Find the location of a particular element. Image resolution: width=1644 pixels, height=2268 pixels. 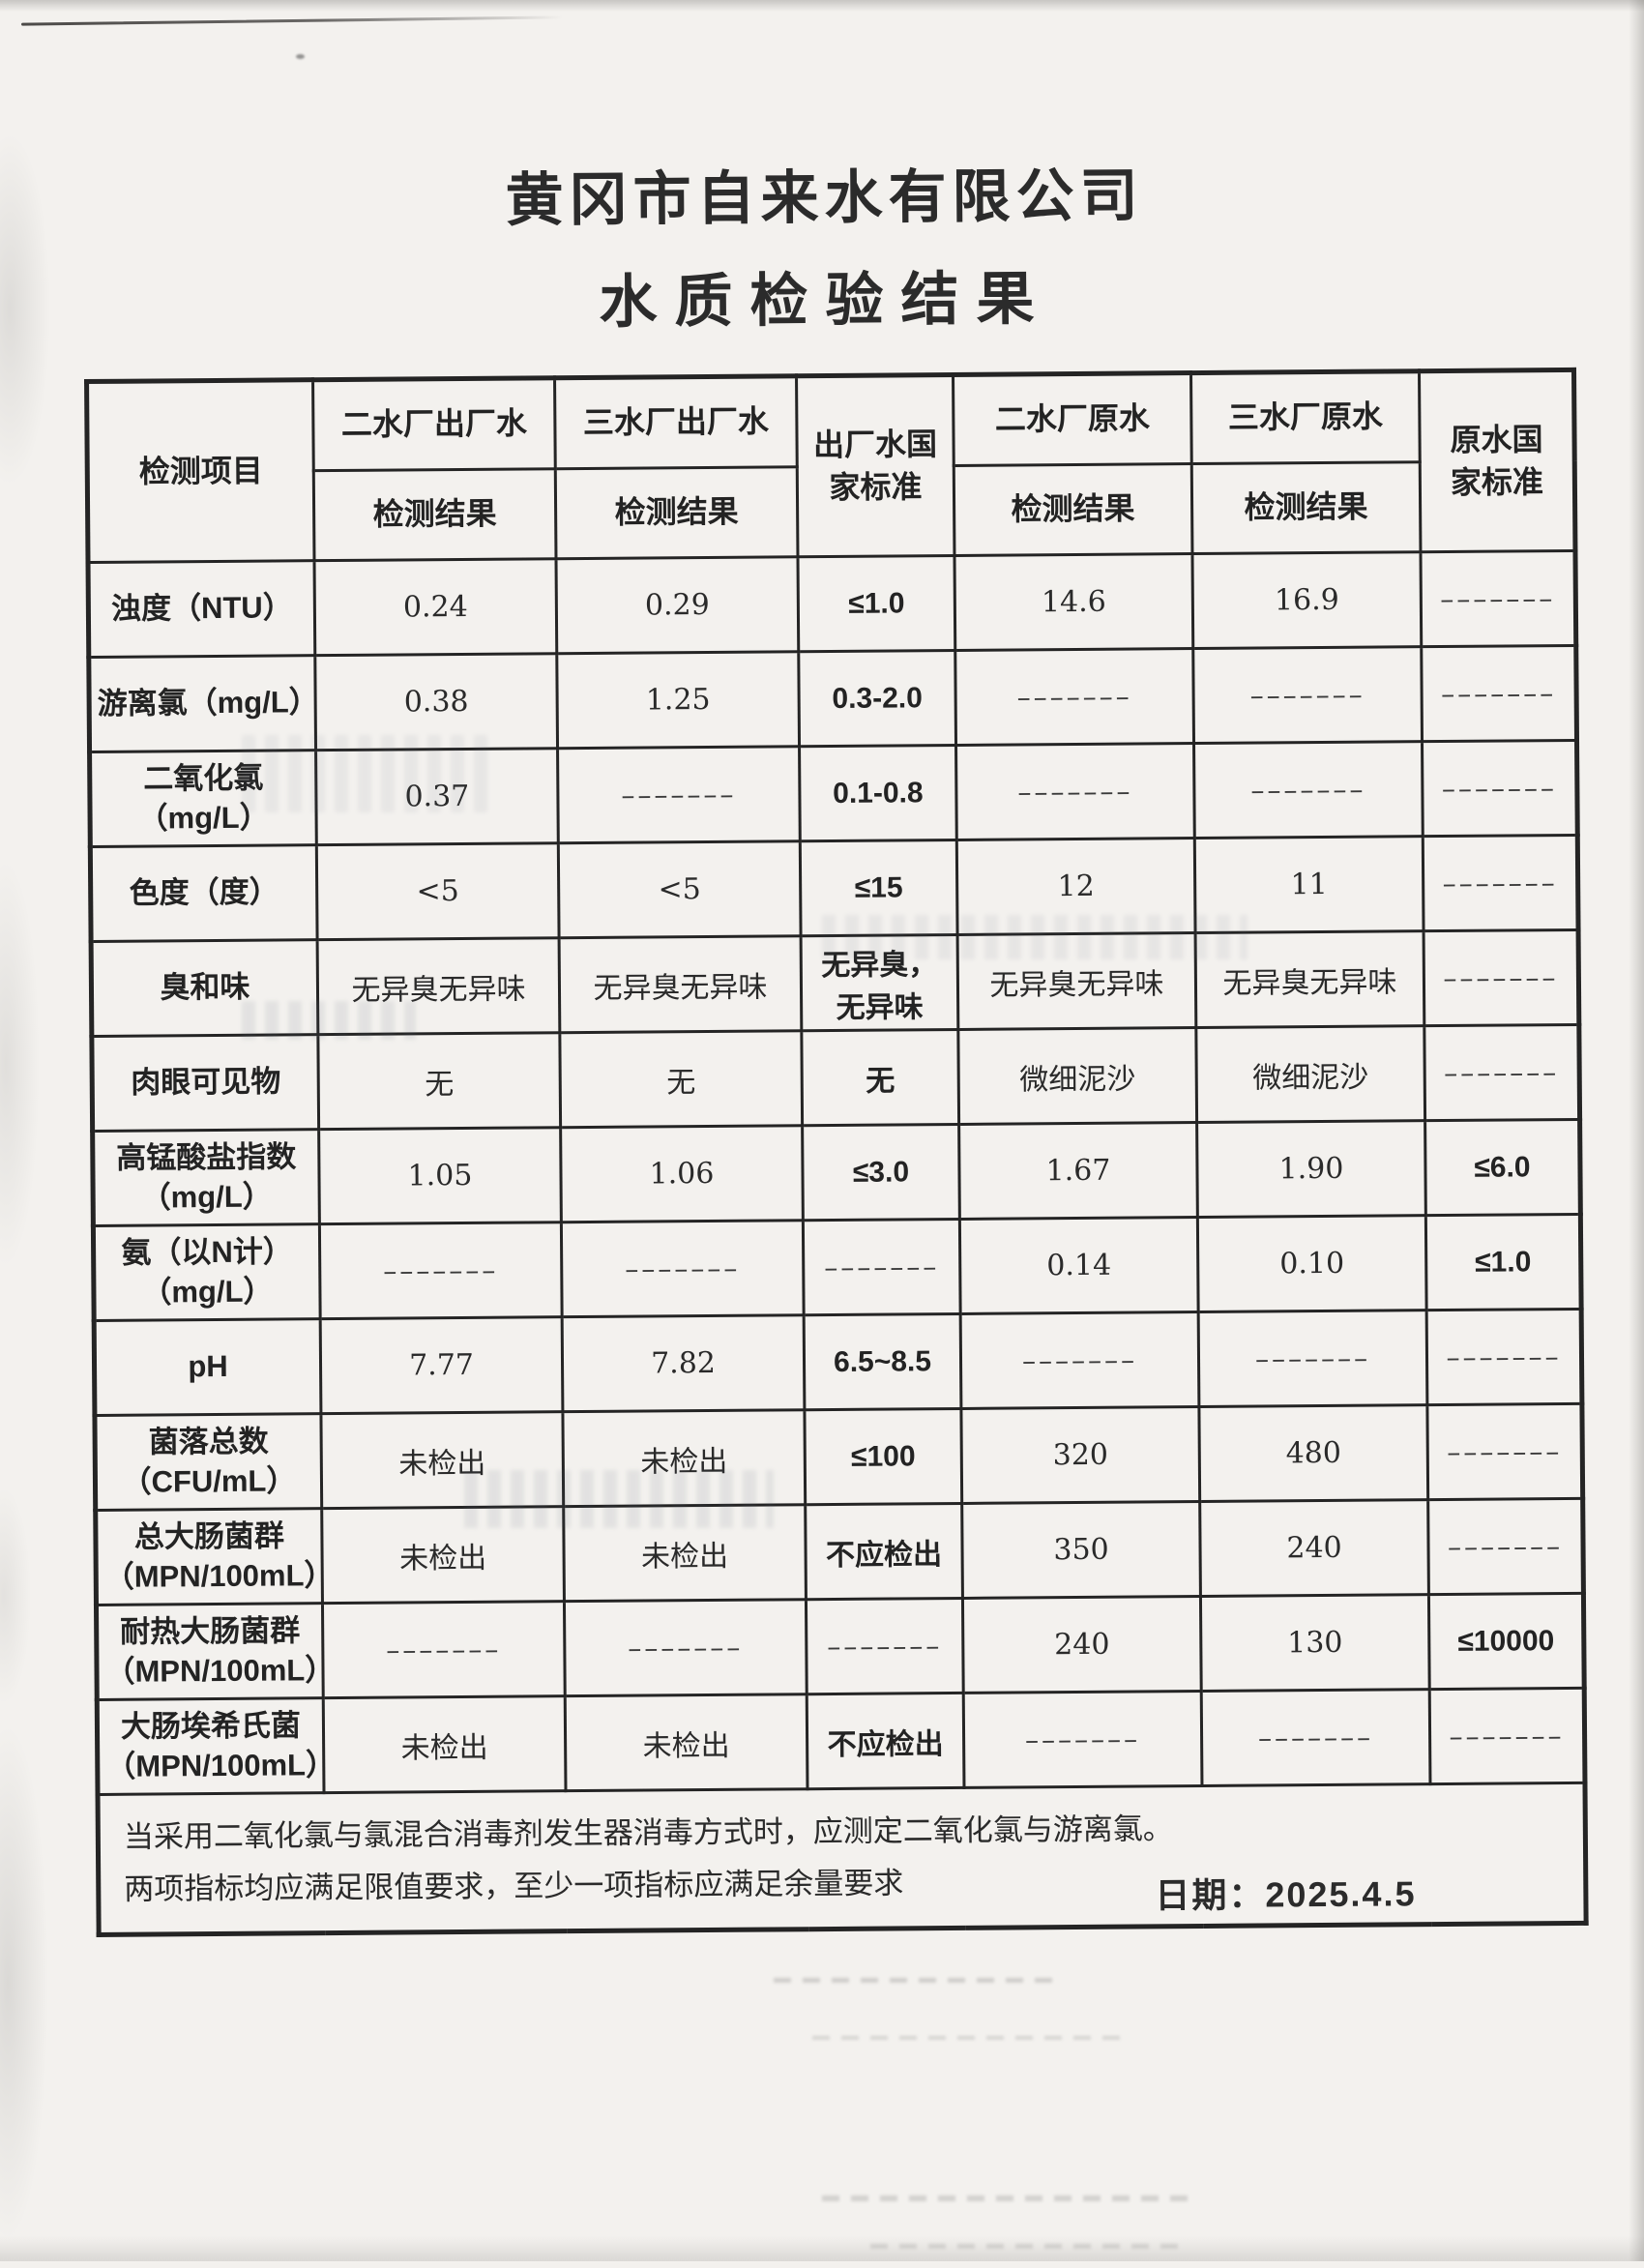

header-plant2-outflow: 二水厂出厂水 is located at coordinates (434, 424).